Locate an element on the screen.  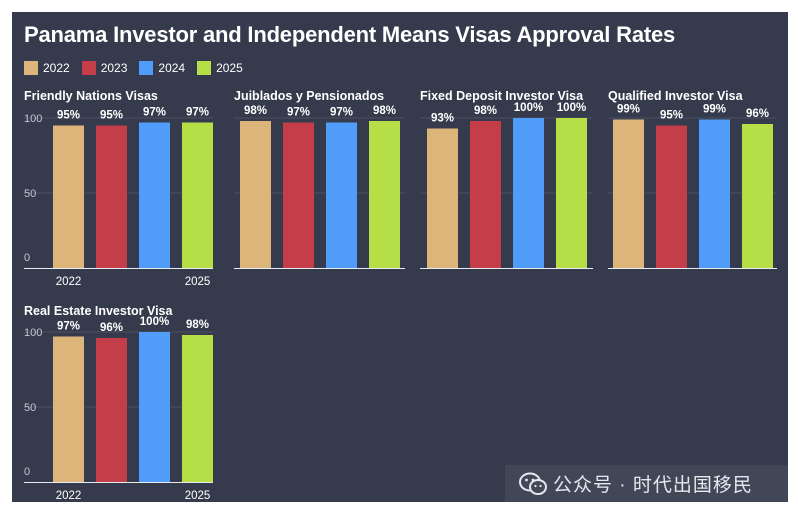
legend: 2022 2023 2024 2025 is located at coordinates (133, 68).